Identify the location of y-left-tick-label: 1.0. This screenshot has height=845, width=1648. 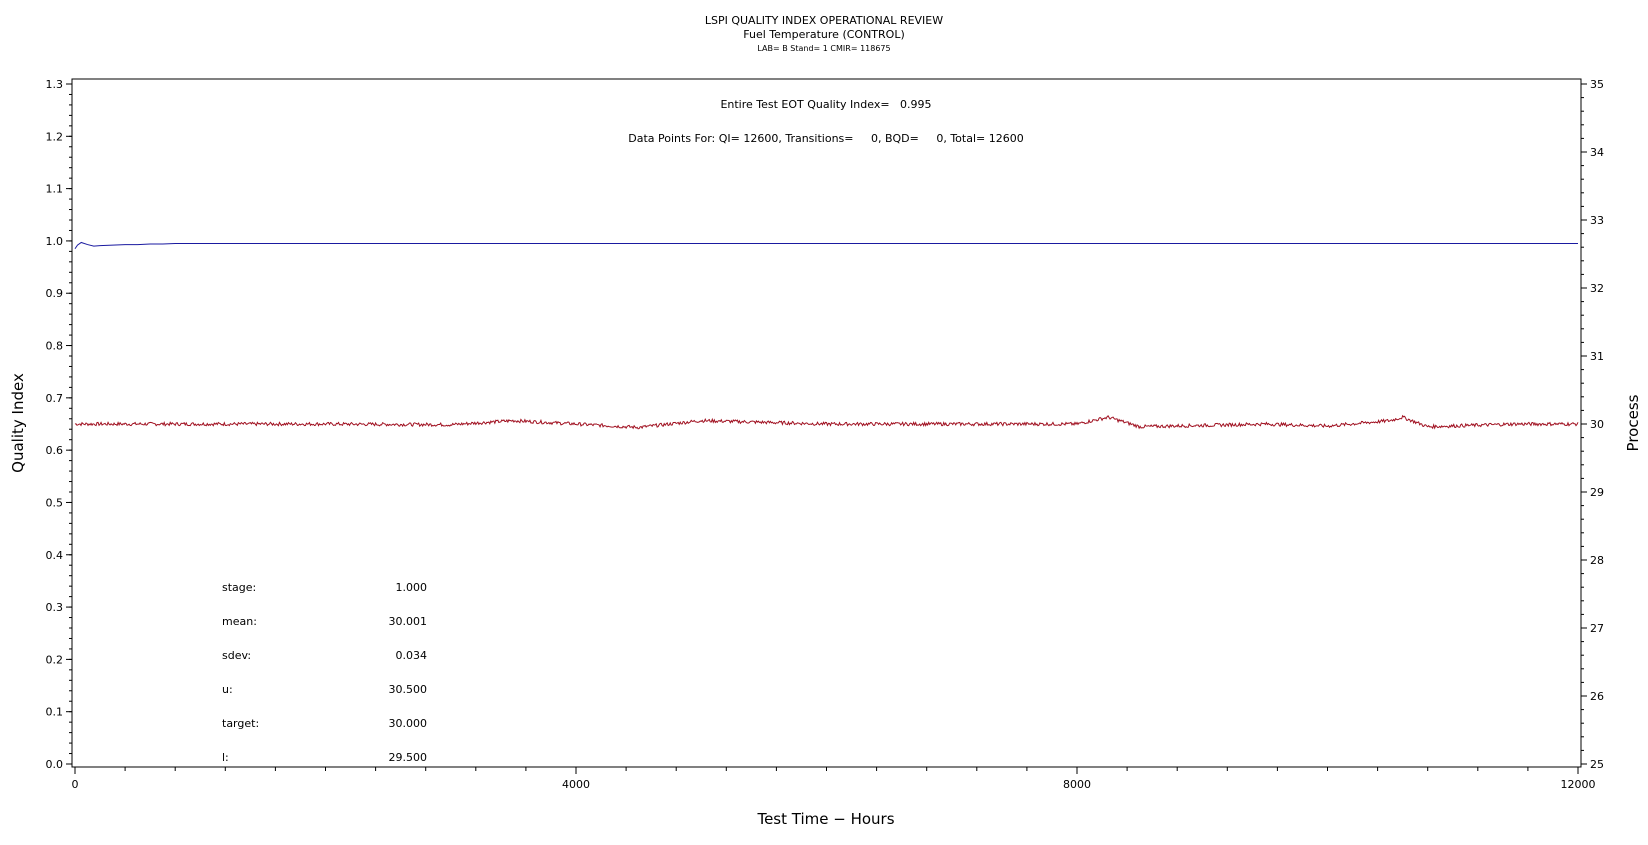
(55, 241).